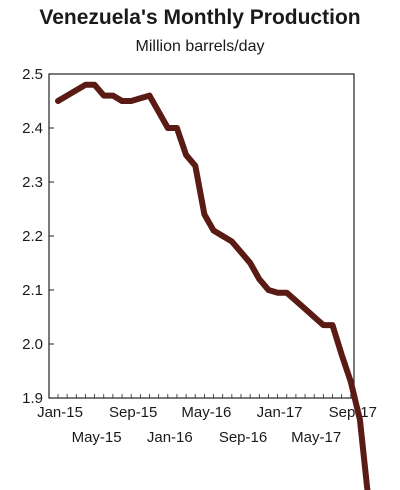 Image resolution: width=400 pixels, height=490 pixels. What do you see at coordinates (316, 437) in the screenshot?
I see `x-tick-label: May-17` at bounding box center [316, 437].